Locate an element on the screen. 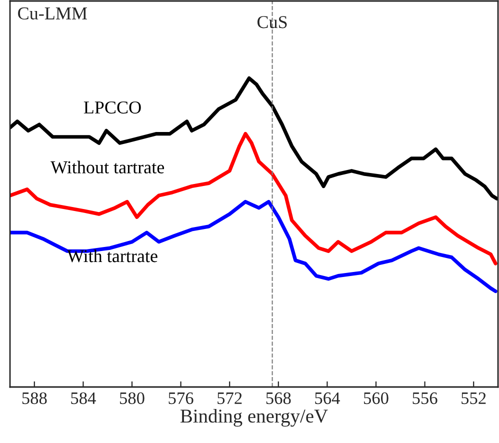 This screenshot has width=499, height=443. x-tick-label: 584 is located at coordinates (83, 398).